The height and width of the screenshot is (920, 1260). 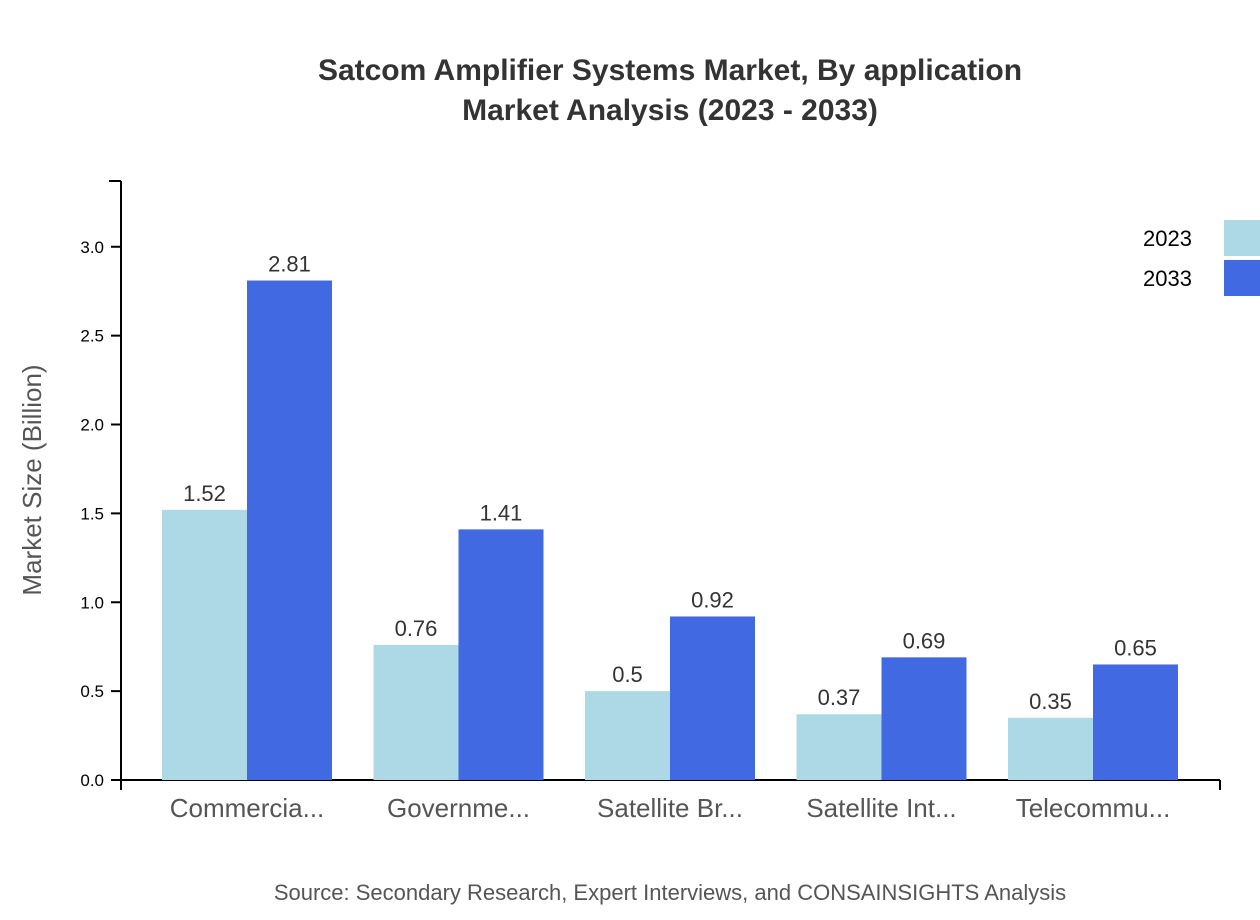 I want to click on y-tick-label: 2.5, so click(x=92, y=336).